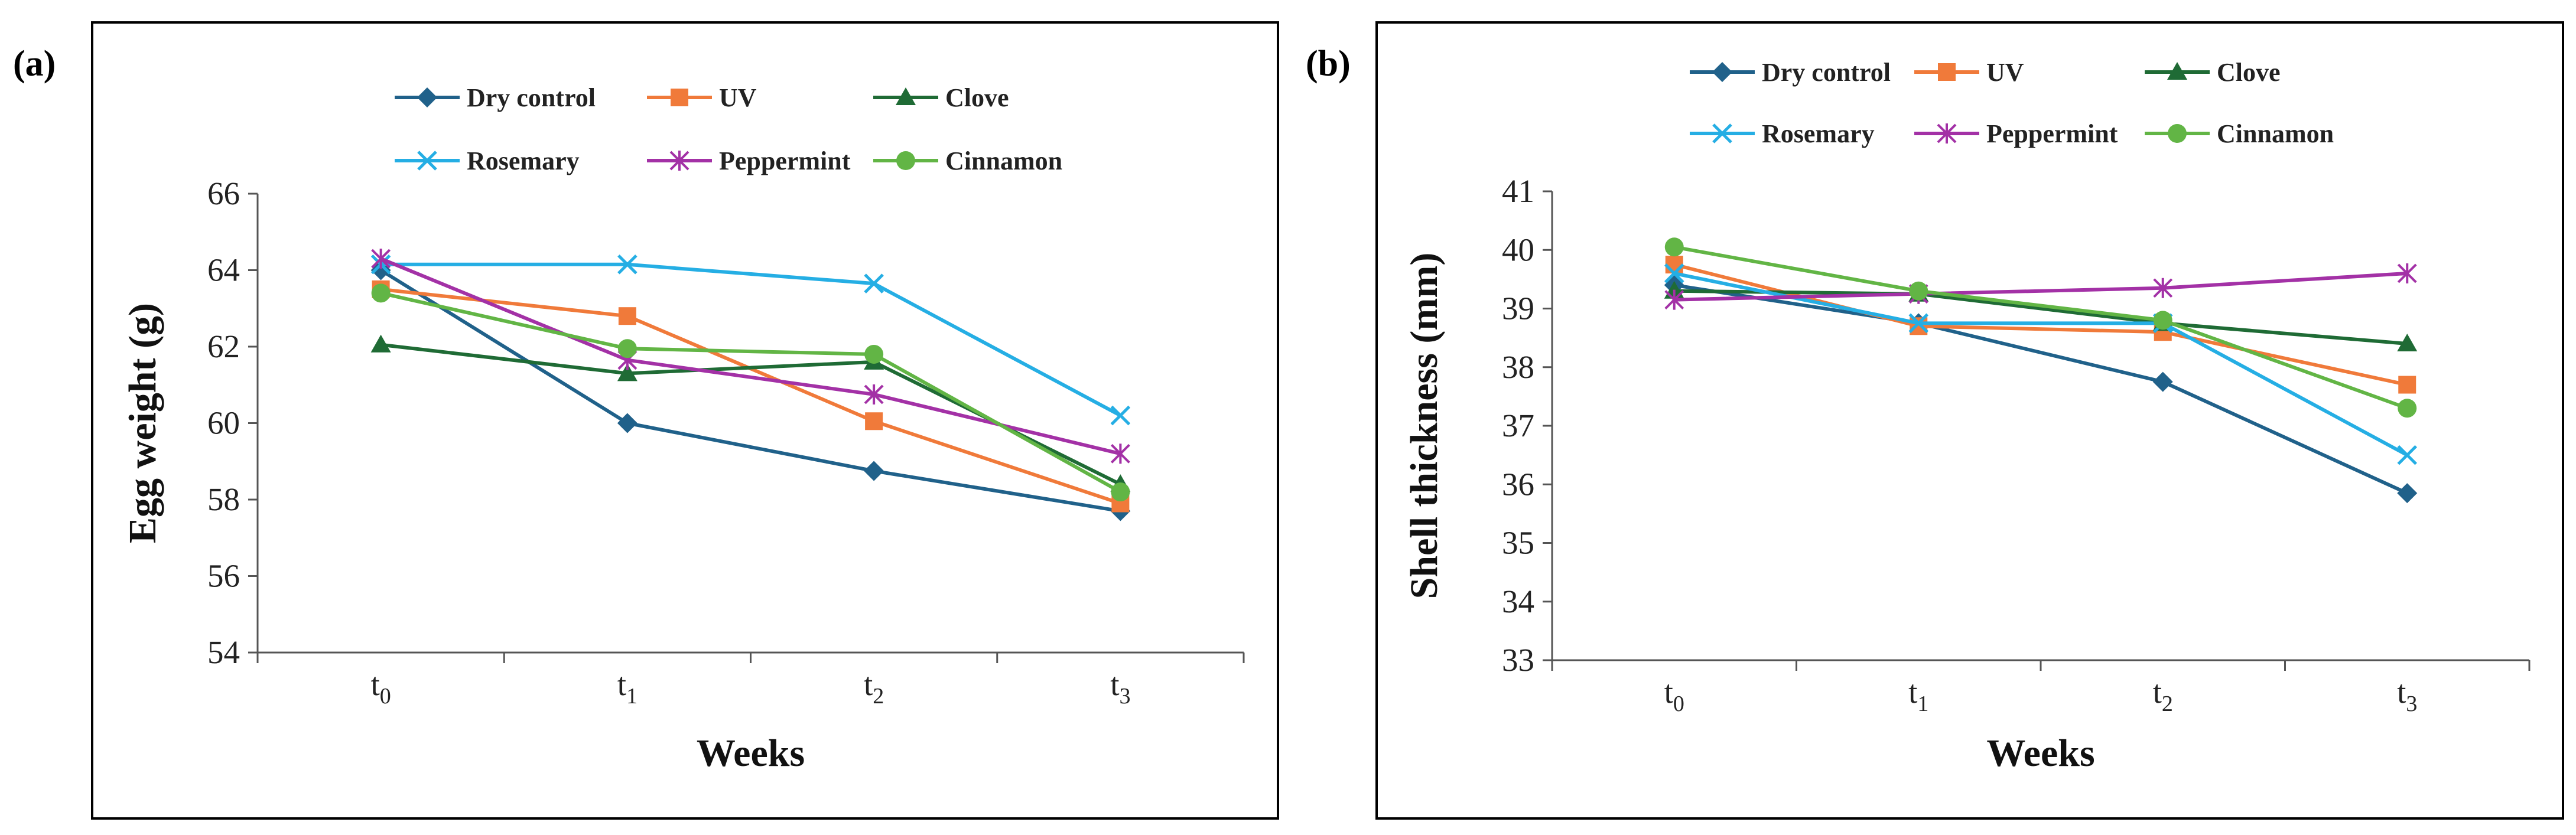  I want to click on legend-entry: Dry control, so click(1790, 72).